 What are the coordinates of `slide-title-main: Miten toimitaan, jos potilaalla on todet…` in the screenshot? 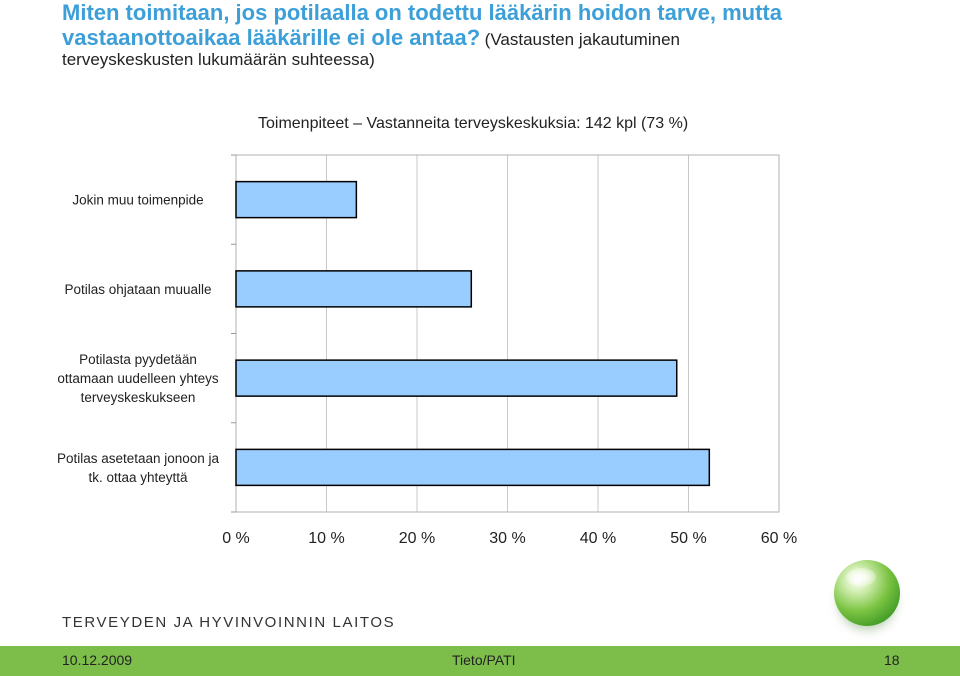 It's located at (422, 25).